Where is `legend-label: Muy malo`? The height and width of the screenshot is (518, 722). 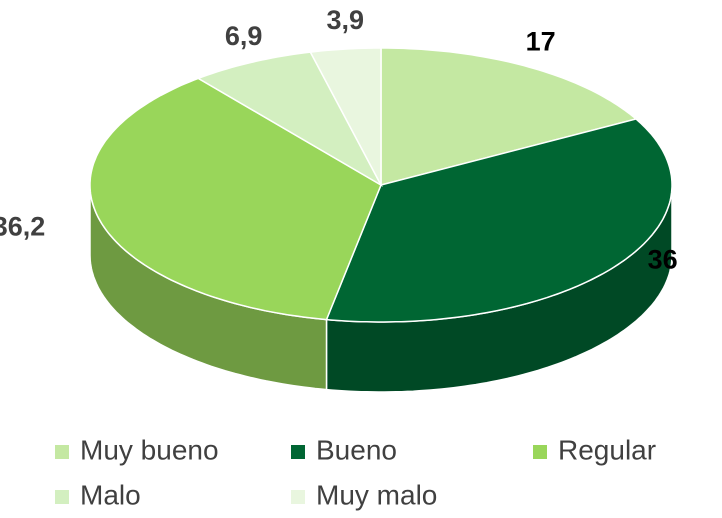 legend-label: Muy malo is located at coordinates (376, 494).